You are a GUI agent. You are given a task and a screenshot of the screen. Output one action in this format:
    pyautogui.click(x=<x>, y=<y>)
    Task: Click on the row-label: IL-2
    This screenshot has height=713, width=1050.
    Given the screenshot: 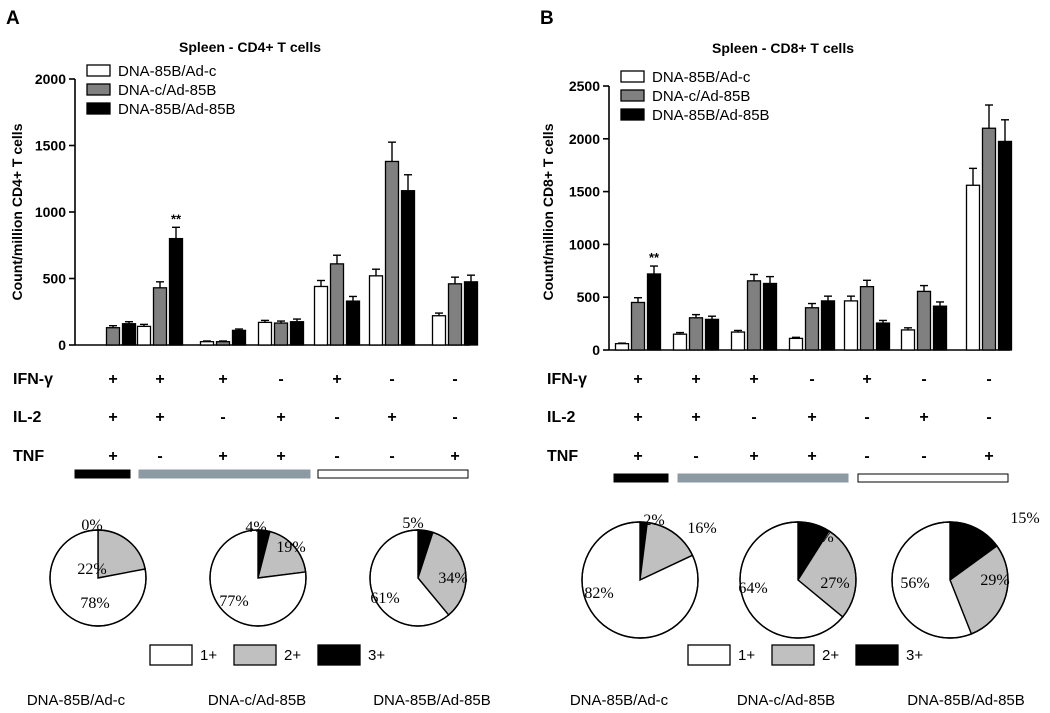 What is the action you would take?
    pyautogui.click(x=27, y=417)
    